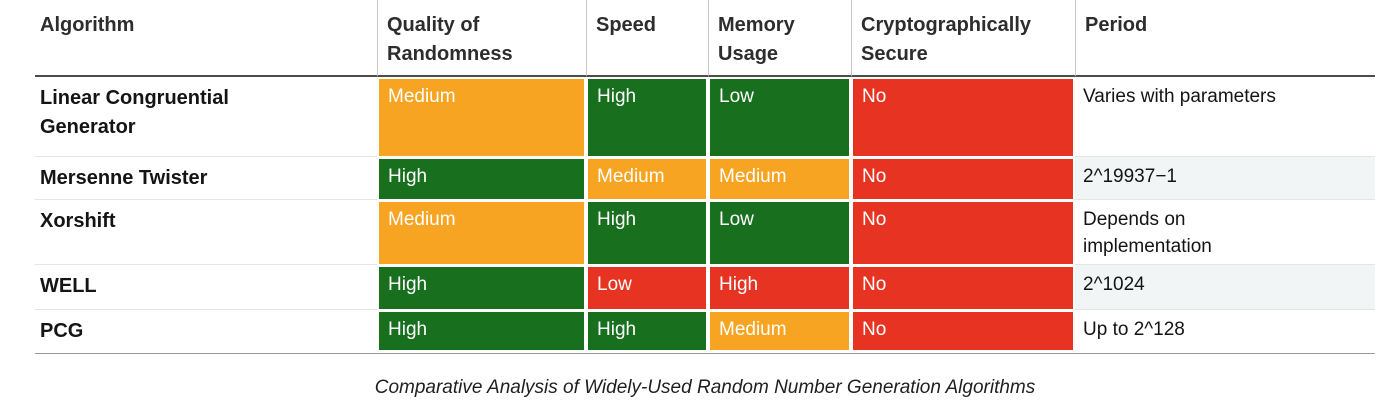  I want to click on column-header-label: Memory Usage, so click(756, 39).